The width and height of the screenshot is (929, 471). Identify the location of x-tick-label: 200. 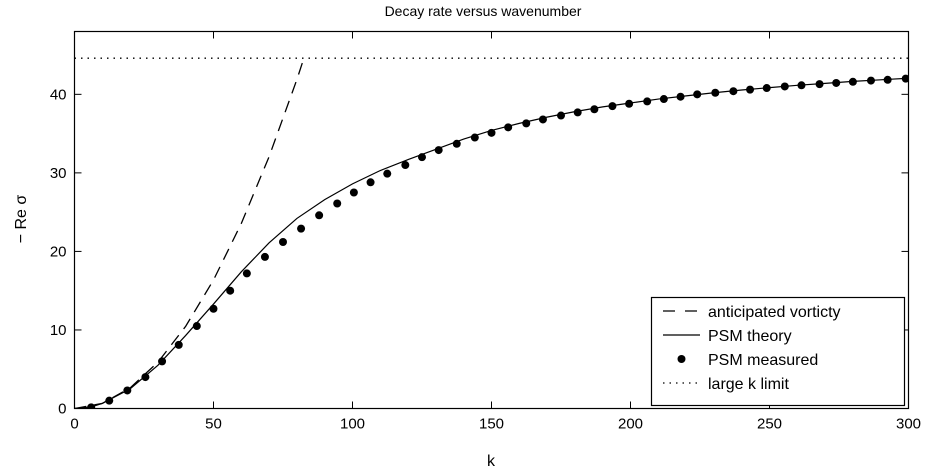
(630, 424).